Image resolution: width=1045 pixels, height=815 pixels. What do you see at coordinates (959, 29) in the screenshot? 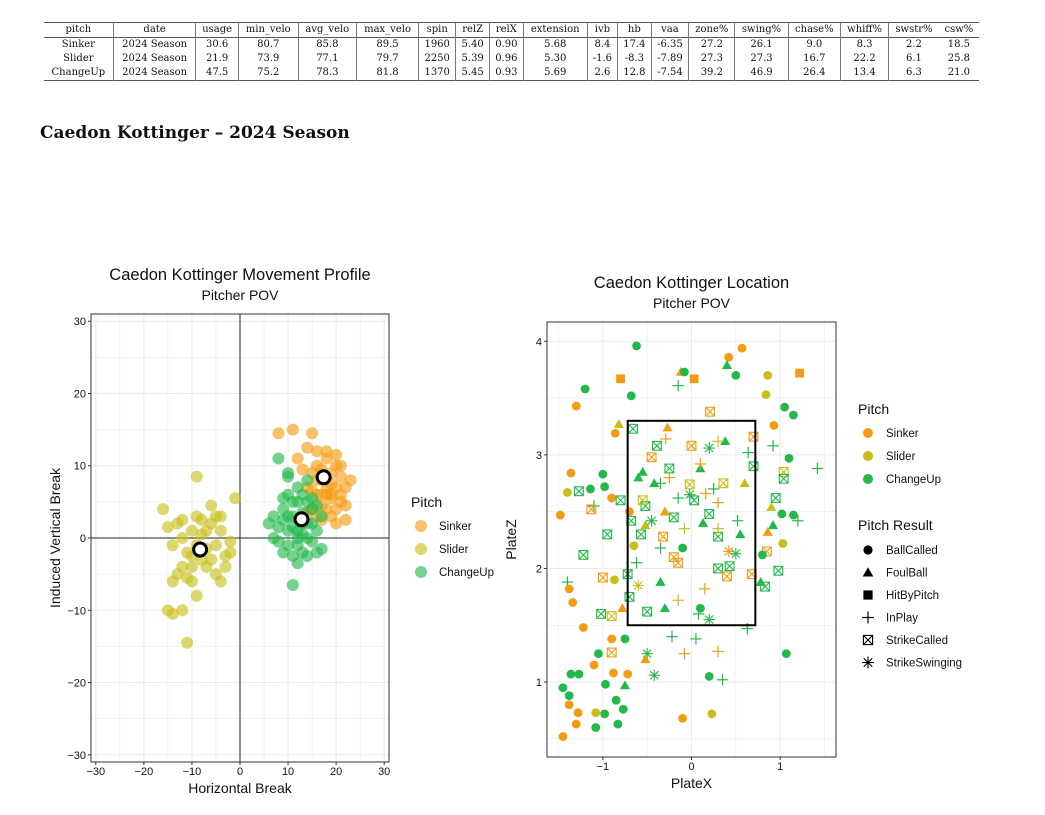
I see `column-header: csw%` at bounding box center [959, 29].